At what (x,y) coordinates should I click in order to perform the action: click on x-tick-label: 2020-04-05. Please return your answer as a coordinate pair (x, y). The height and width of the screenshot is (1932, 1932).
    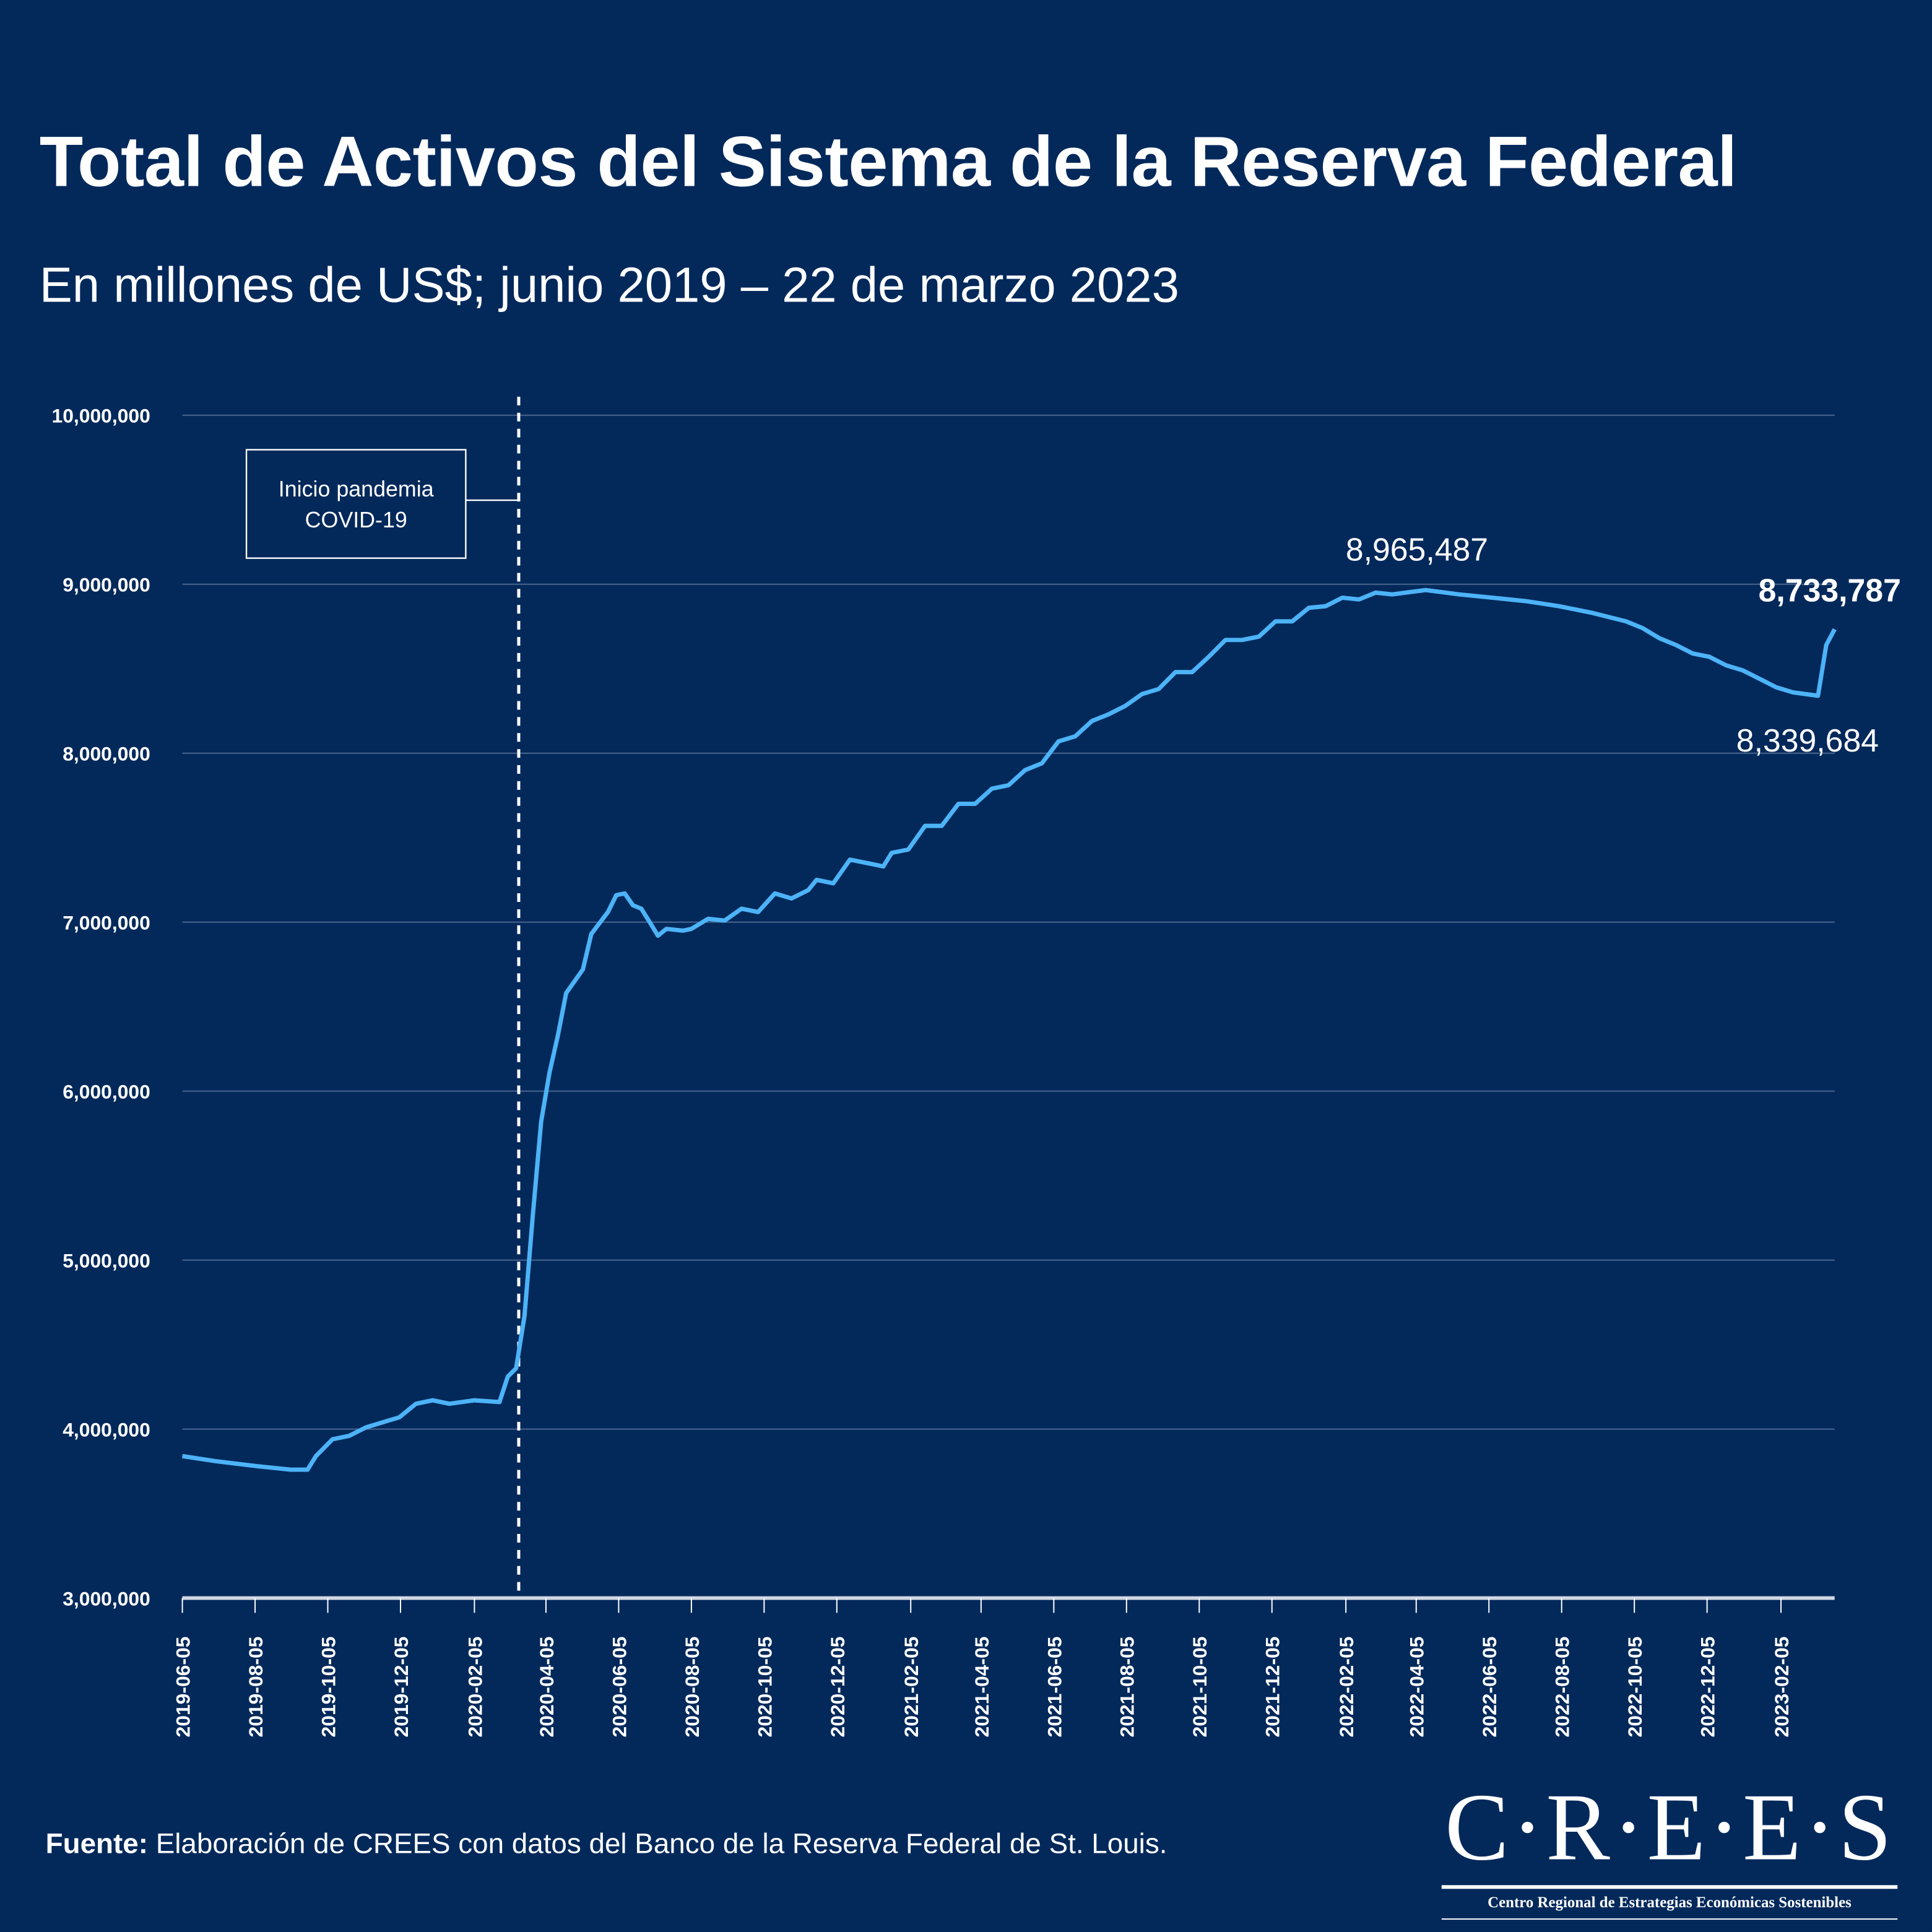
    Looking at the image, I should click on (546, 1687).